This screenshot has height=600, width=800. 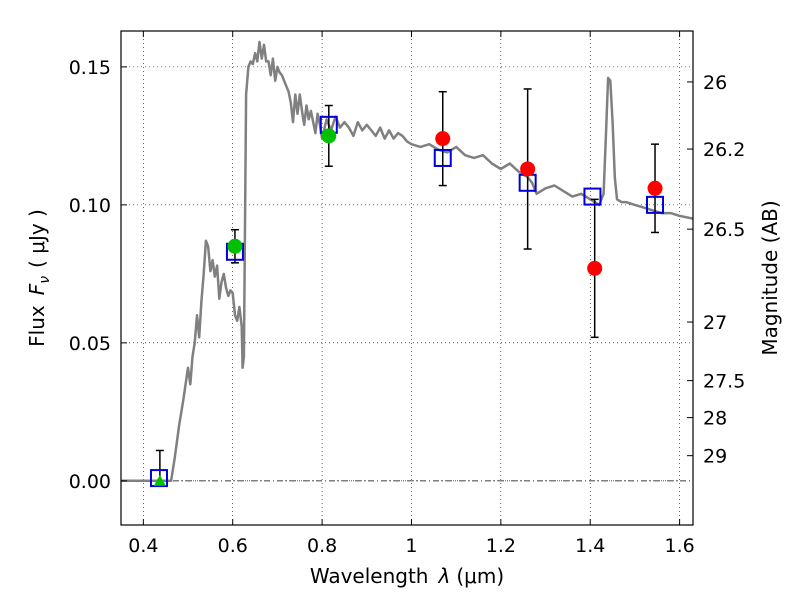 I want to click on x-tick-label: 0.4, so click(x=143, y=546).